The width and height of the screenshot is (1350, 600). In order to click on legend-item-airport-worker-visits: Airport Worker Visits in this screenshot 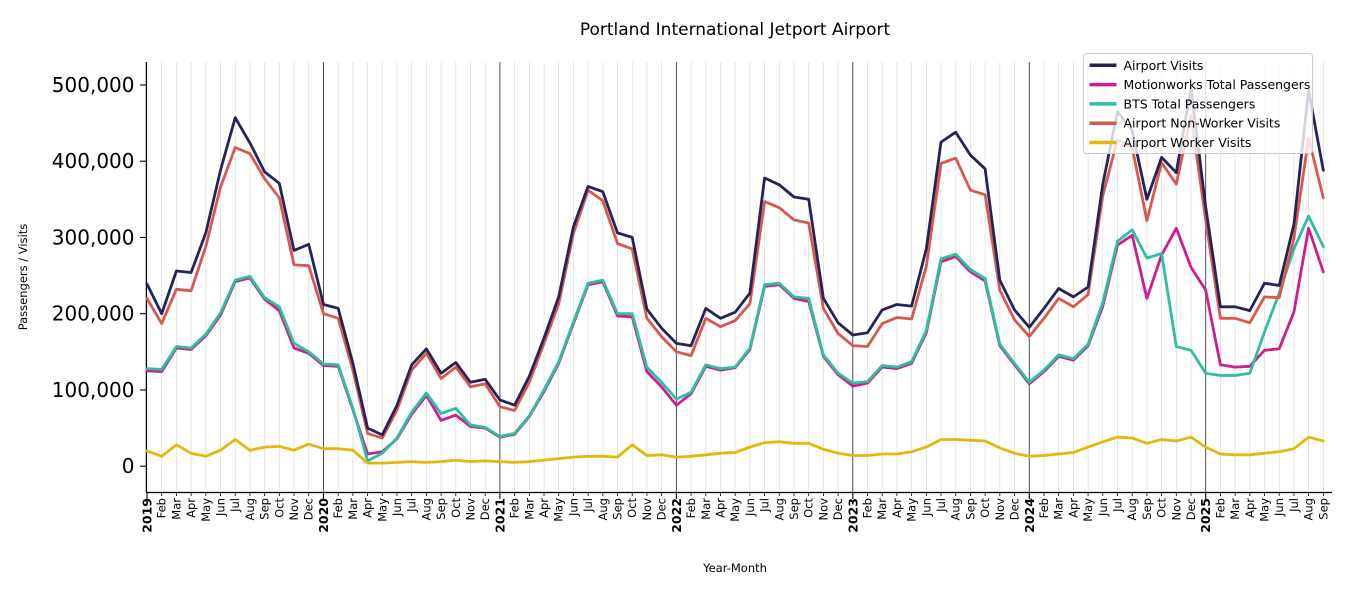, I will do `click(1170, 142)`.